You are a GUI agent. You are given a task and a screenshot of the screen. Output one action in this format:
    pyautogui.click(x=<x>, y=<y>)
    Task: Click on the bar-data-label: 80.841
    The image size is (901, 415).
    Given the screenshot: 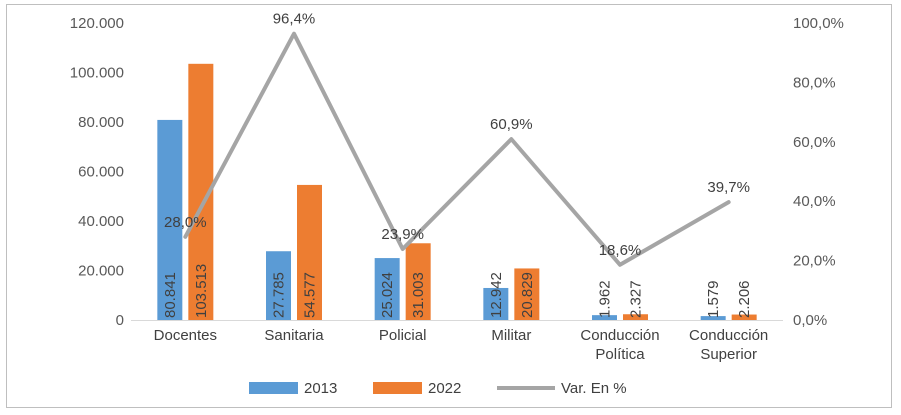 What is the action you would take?
    pyautogui.click(x=170, y=295)
    